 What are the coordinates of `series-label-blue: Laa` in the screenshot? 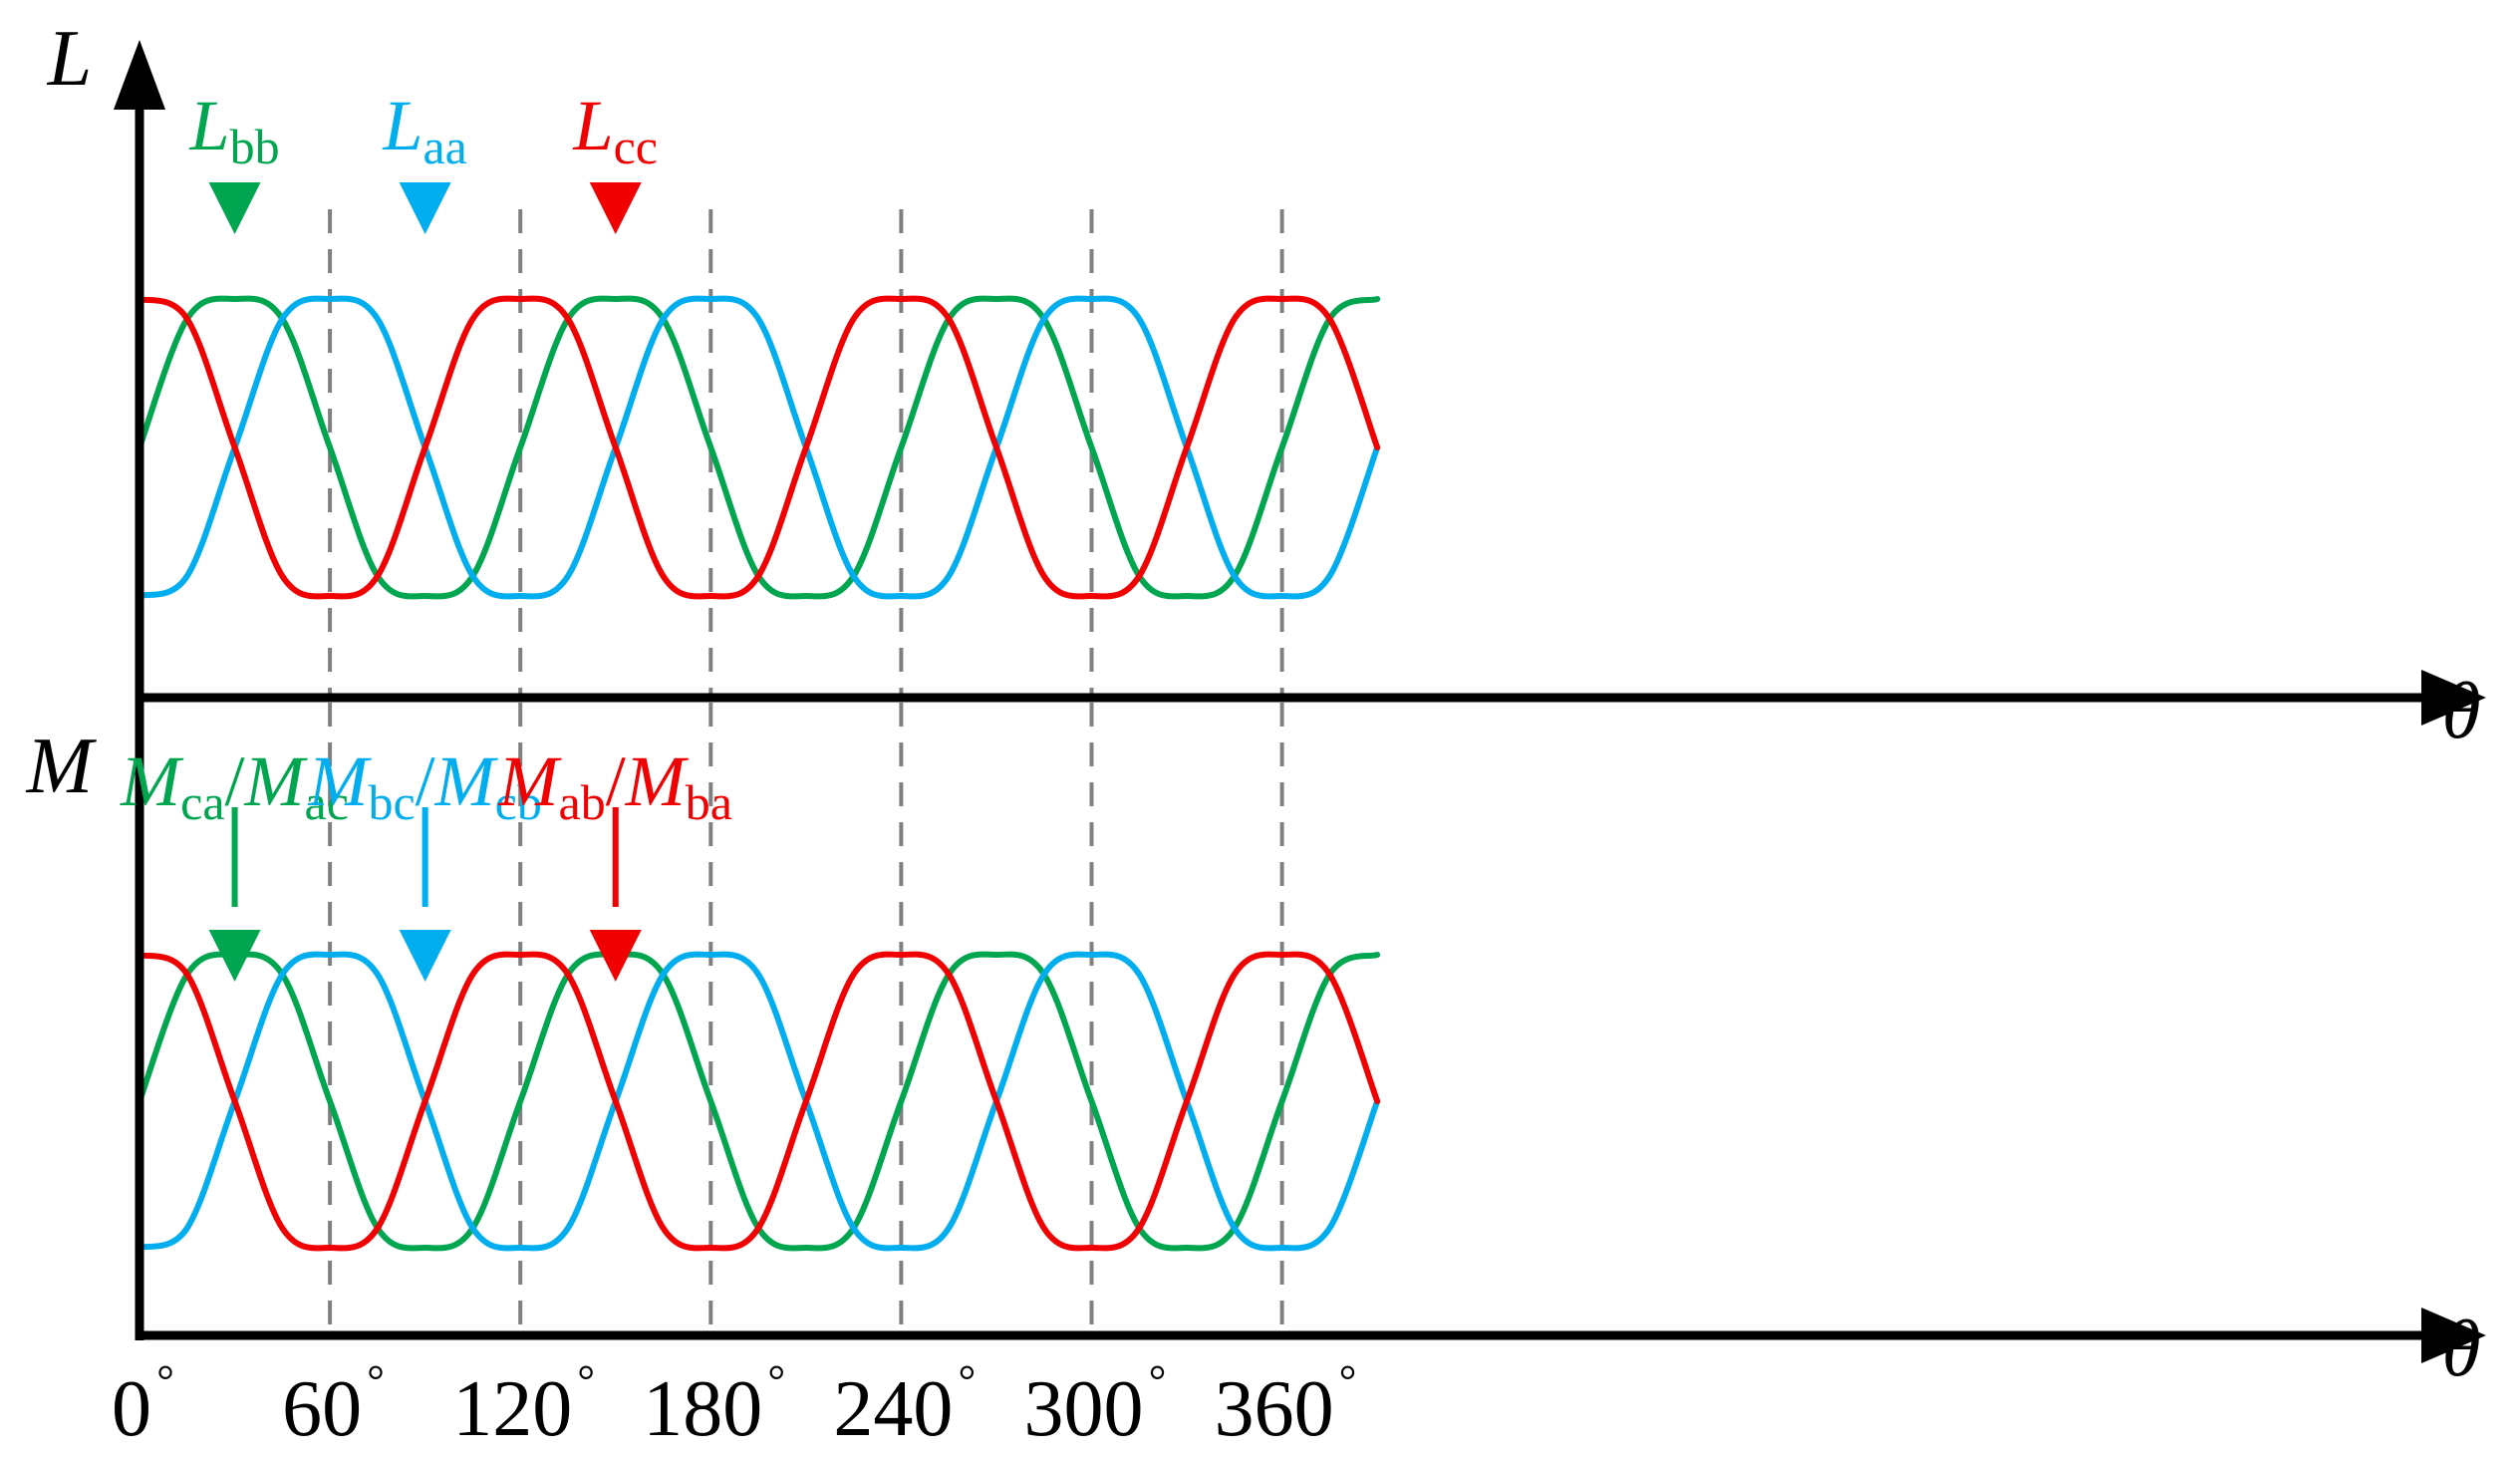 It's located at (424, 130).